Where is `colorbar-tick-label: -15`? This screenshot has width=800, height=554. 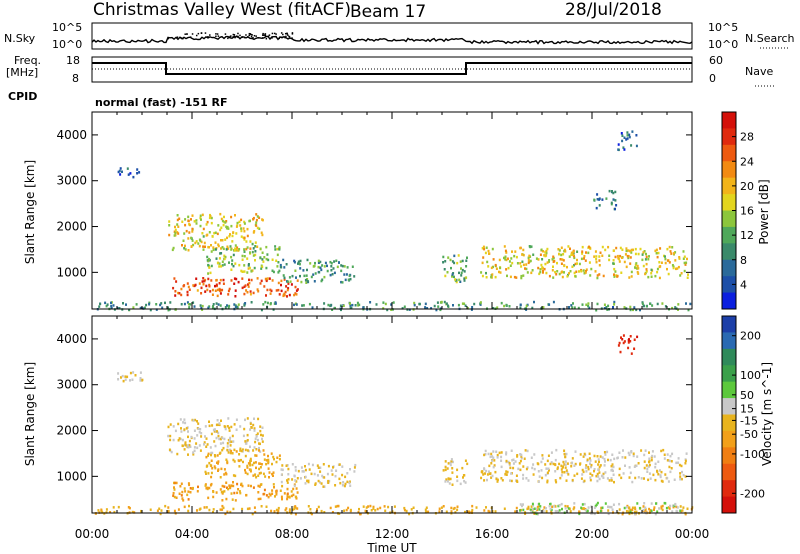
colorbar-tick-label: -15 is located at coordinates (749, 420).